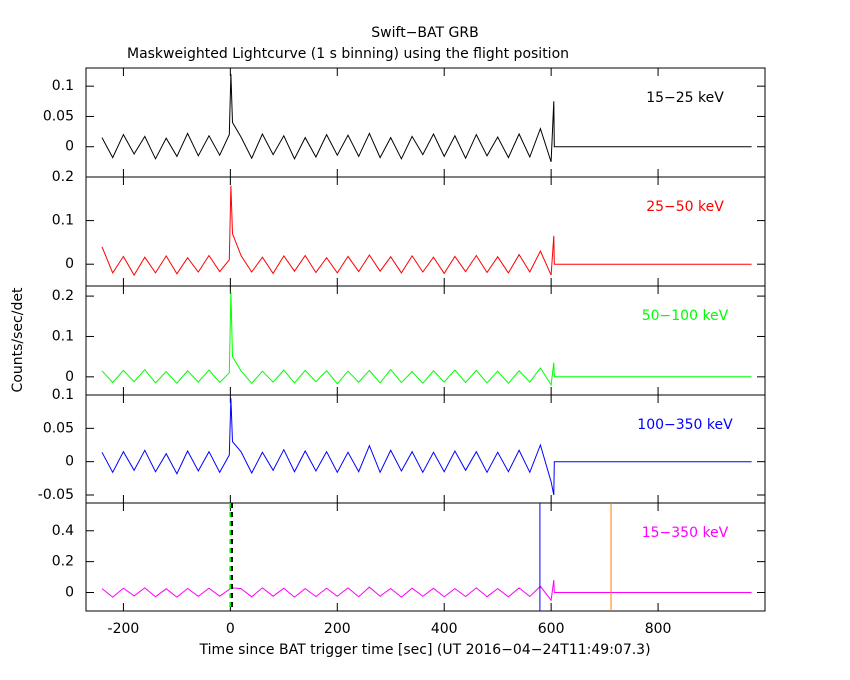 The height and width of the screenshot is (680, 850). I want to click on x-tick-label: 0, so click(230, 629).